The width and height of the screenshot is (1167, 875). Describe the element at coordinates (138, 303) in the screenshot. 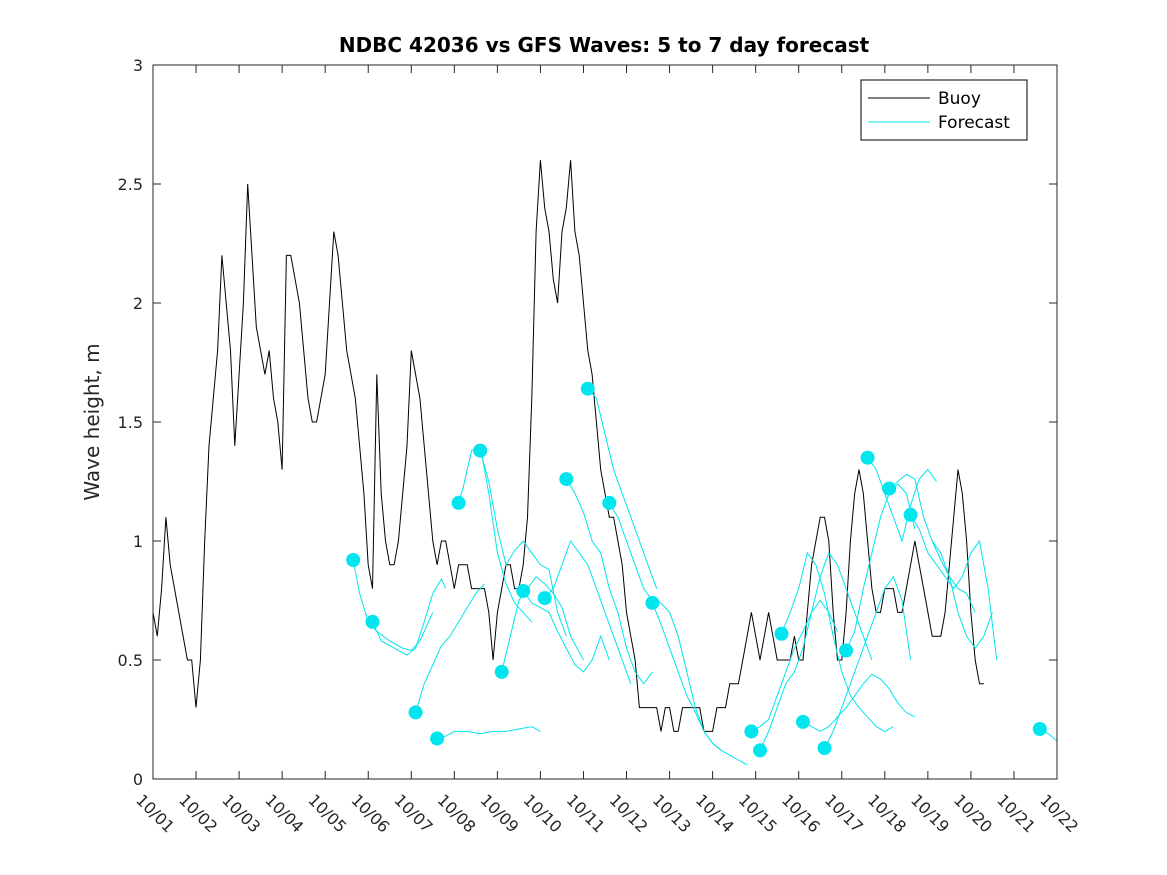

I see `y-tick-label: 2` at that location.